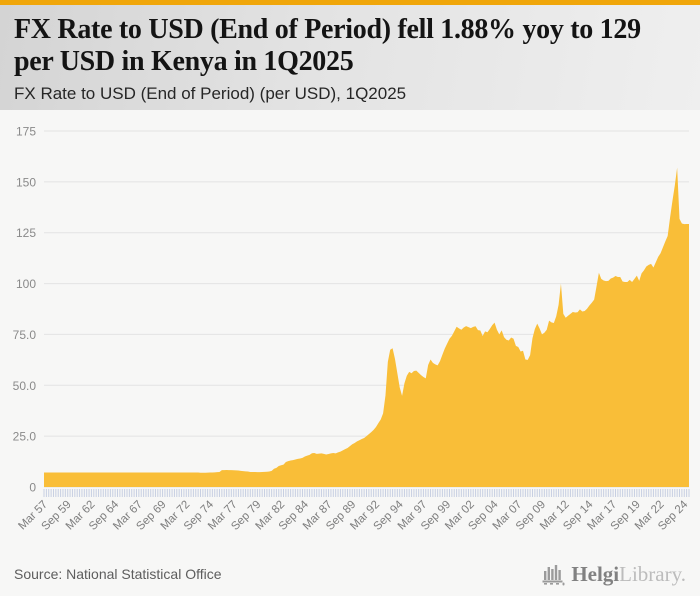 This screenshot has height=596, width=700. Describe the element at coordinates (26, 233) in the screenshot. I see `svg-text: 125` at that location.